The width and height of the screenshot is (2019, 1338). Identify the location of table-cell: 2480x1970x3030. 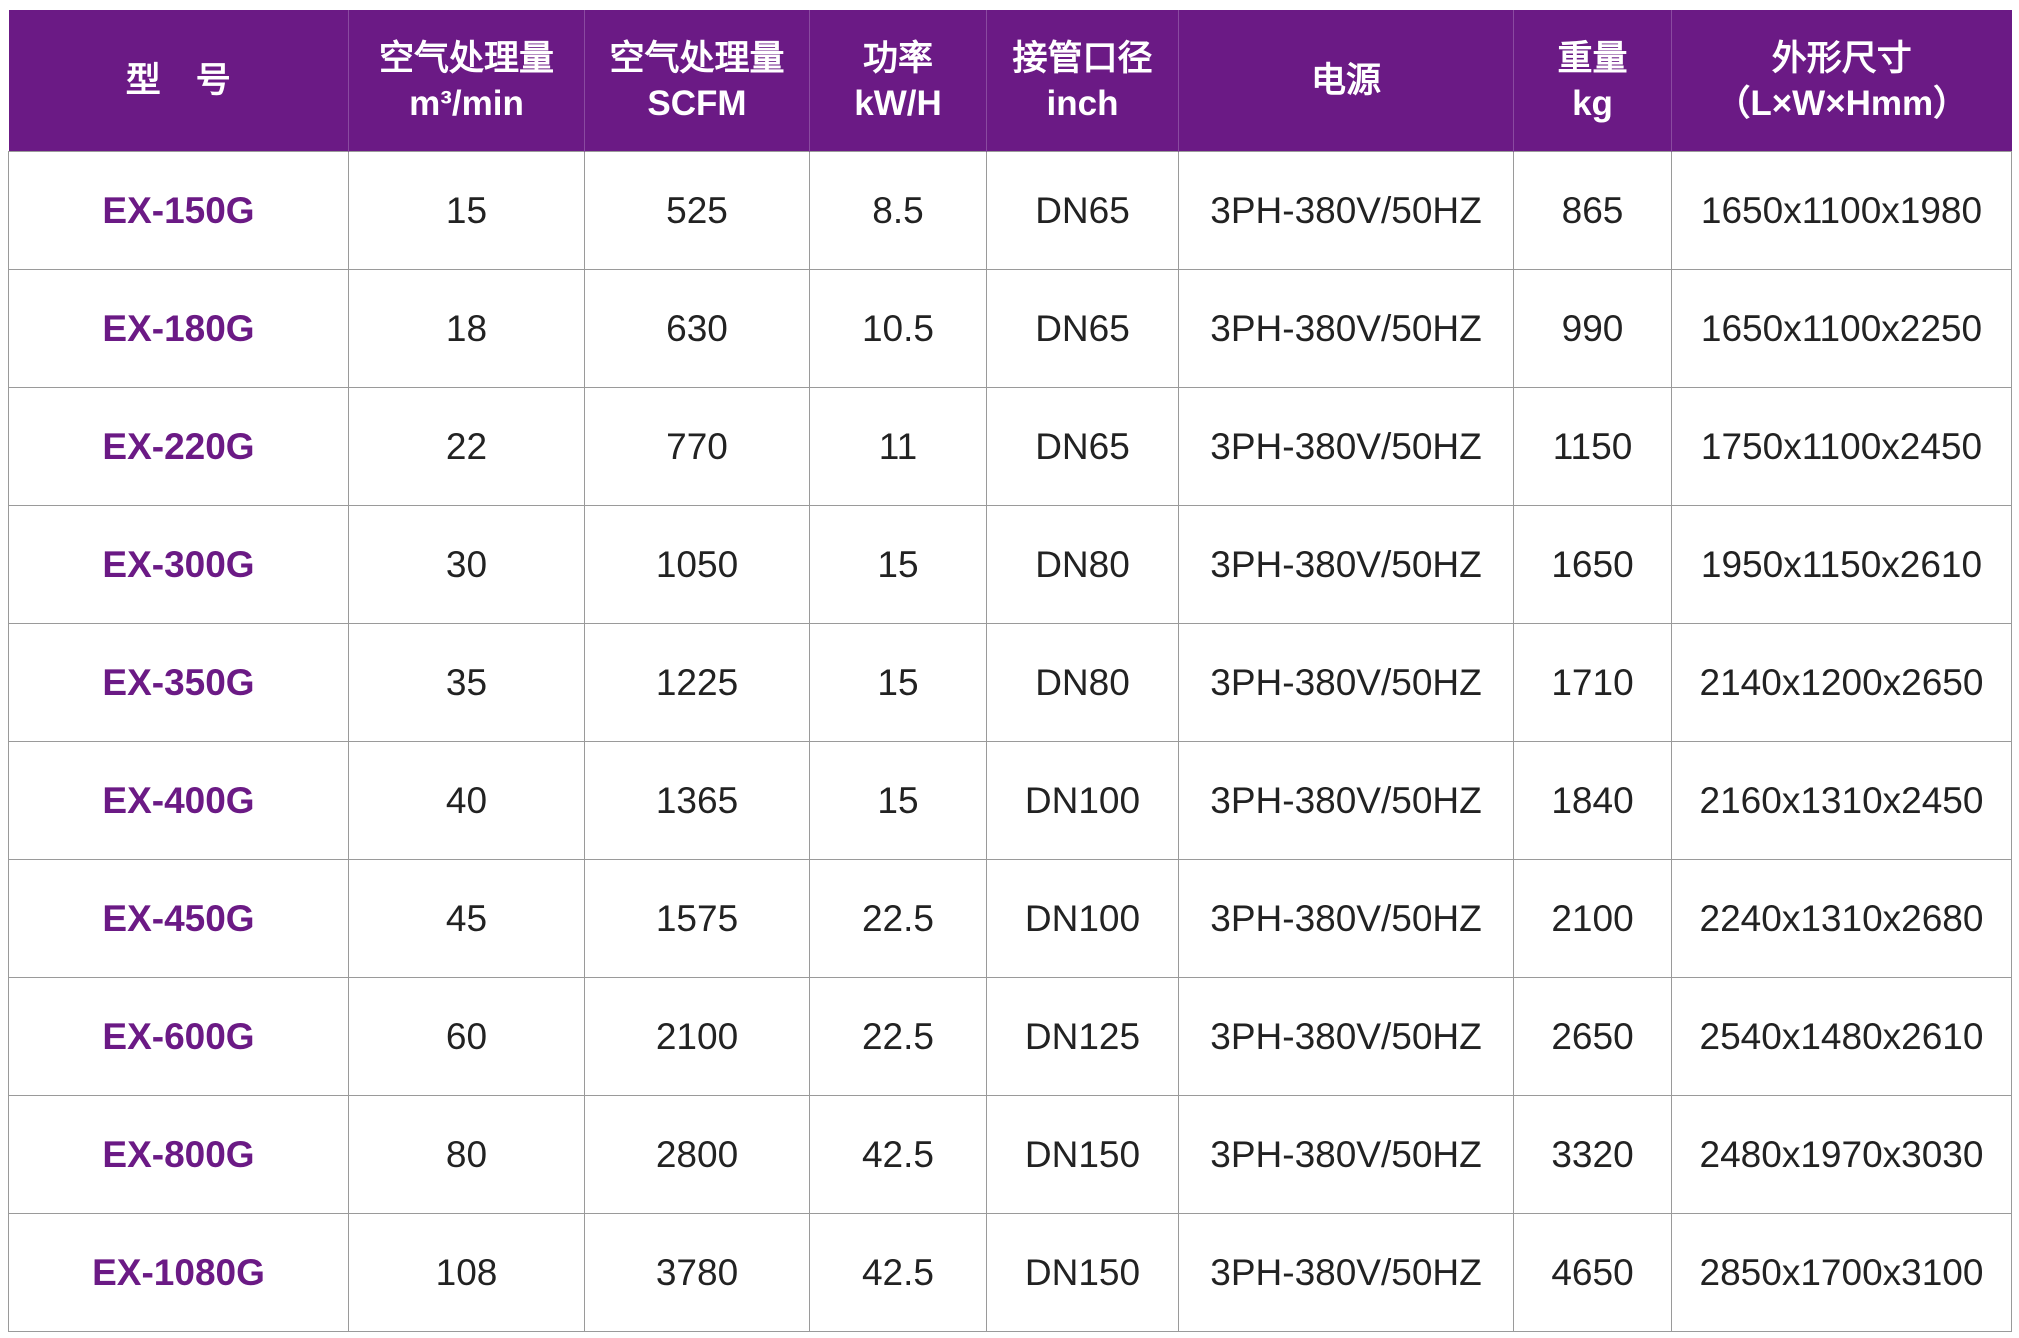
(1841, 1154).